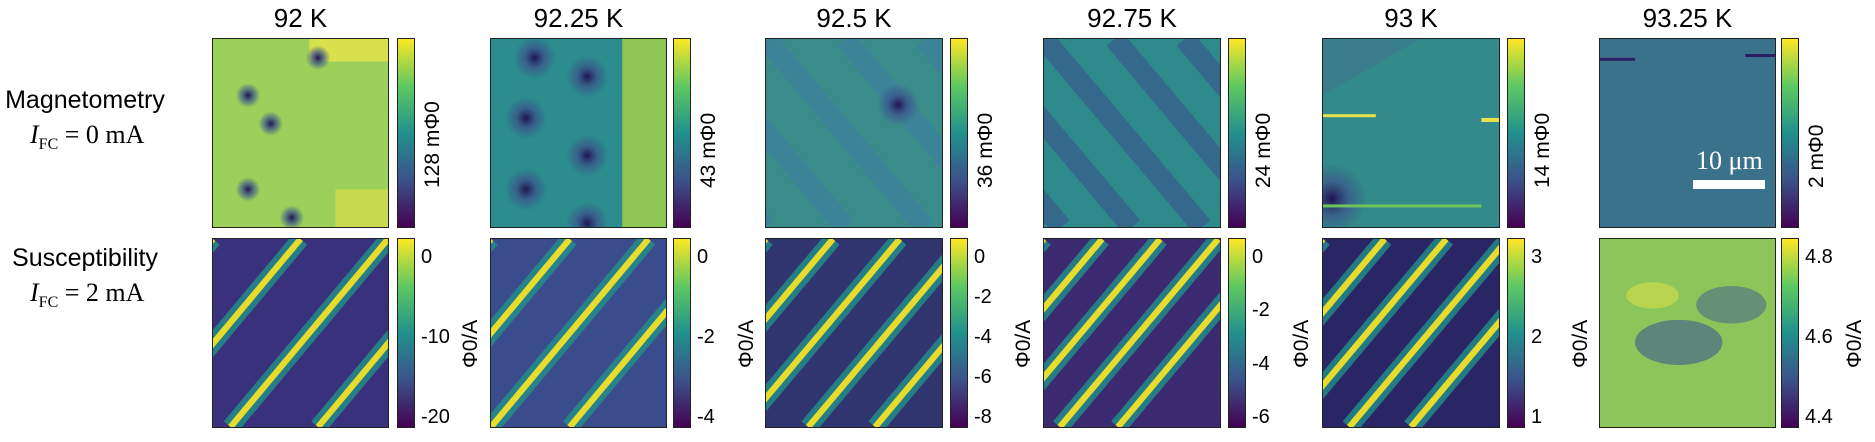 Image resolution: width=1875 pixels, height=442 pixels. I want to click on colorbar-tick-label: 4.6, so click(1819, 337).